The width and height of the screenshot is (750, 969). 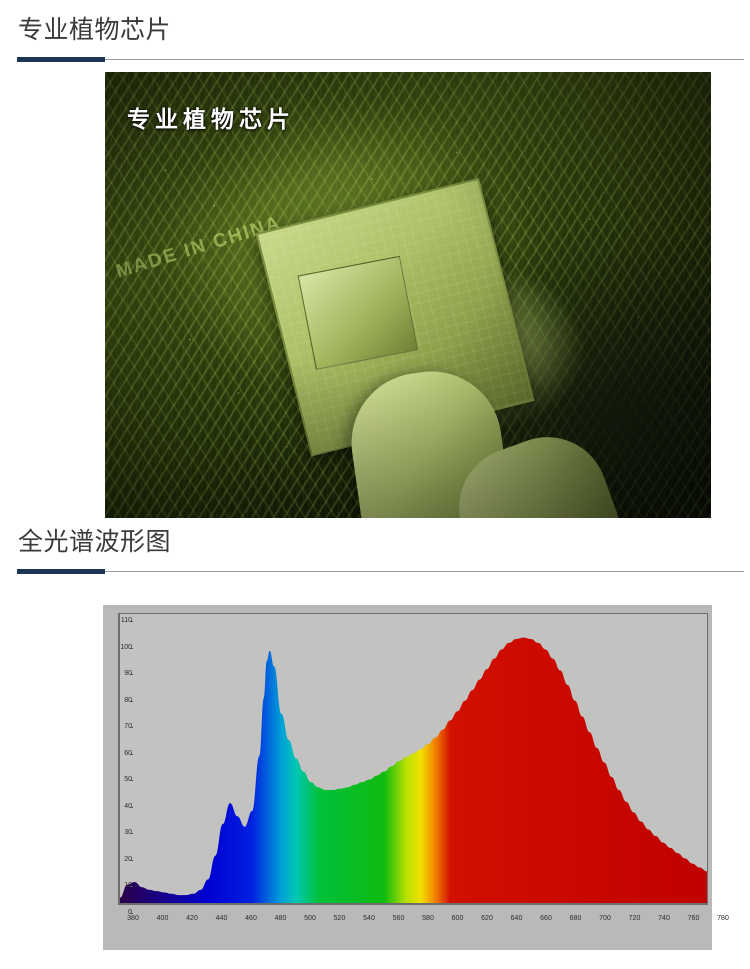 What do you see at coordinates (310, 918) in the screenshot?
I see `x-axis-tick-label: 500` at bounding box center [310, 918].